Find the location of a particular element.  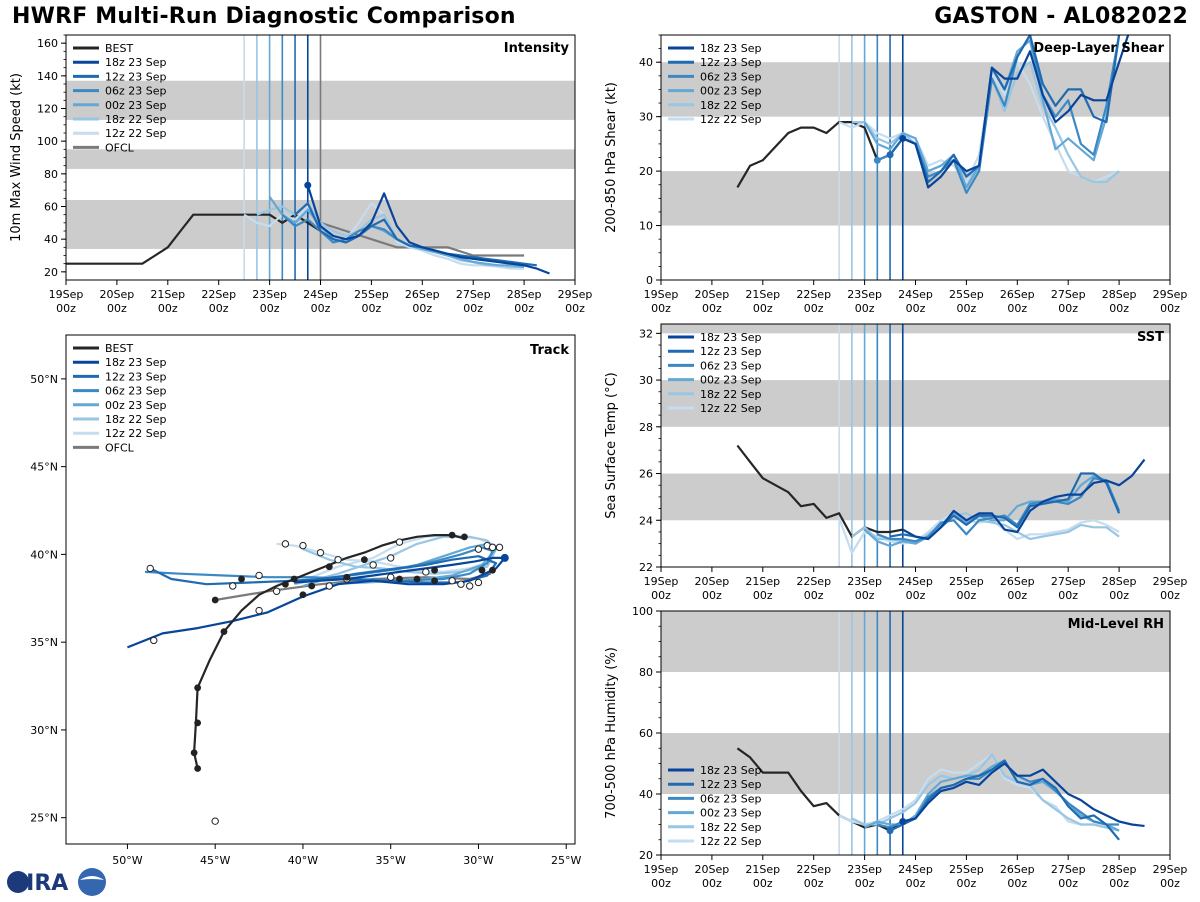

y-axis-label: 200-850 hPa Shear (kt) is located at coordinates (611, 157).